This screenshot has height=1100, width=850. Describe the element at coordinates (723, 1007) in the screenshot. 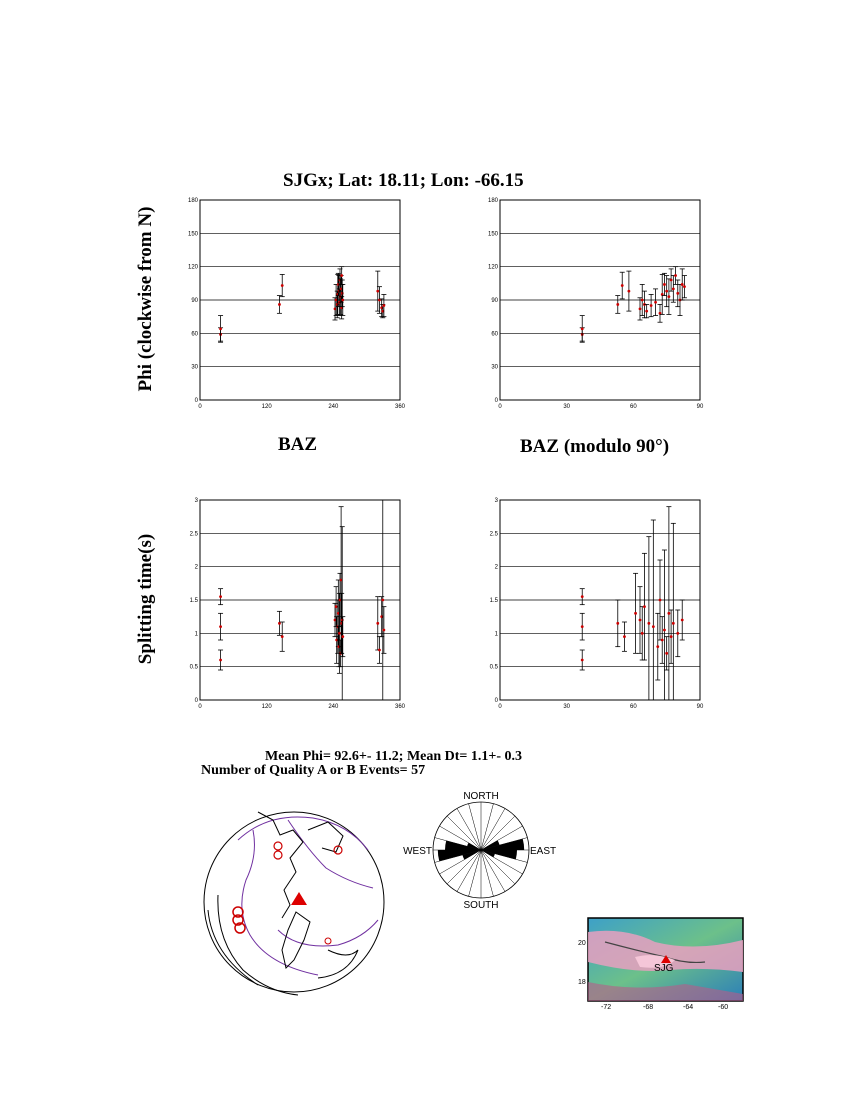

I see `lon-tick: -60` at that location.